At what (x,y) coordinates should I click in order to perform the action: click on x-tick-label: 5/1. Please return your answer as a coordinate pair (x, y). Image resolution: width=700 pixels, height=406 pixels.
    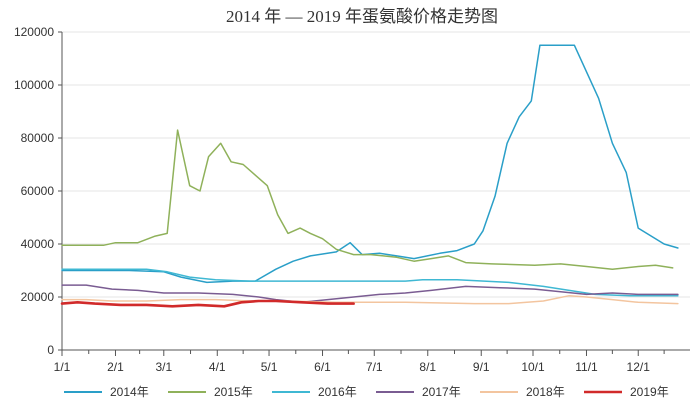
    Looking at the image, I should click on (269, 367).